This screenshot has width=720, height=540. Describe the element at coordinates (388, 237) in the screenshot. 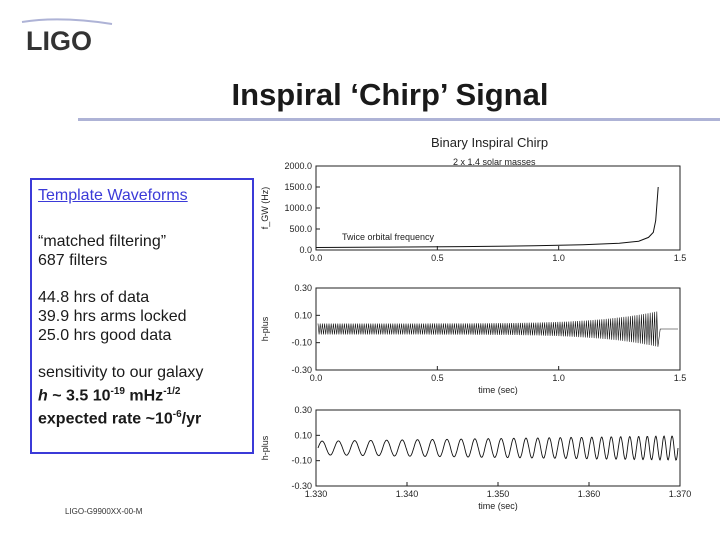

I see `frequency-annotation: Twice orbital frequency` at that location.